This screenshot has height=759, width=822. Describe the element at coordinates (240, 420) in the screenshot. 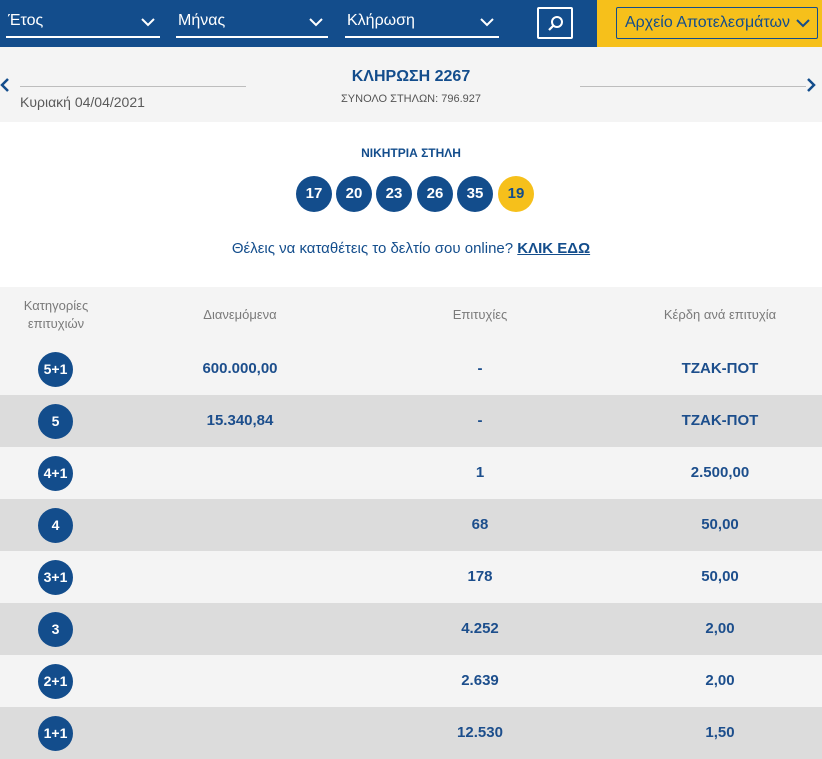

I see `distributed-cell: 15.340,84` at that location.